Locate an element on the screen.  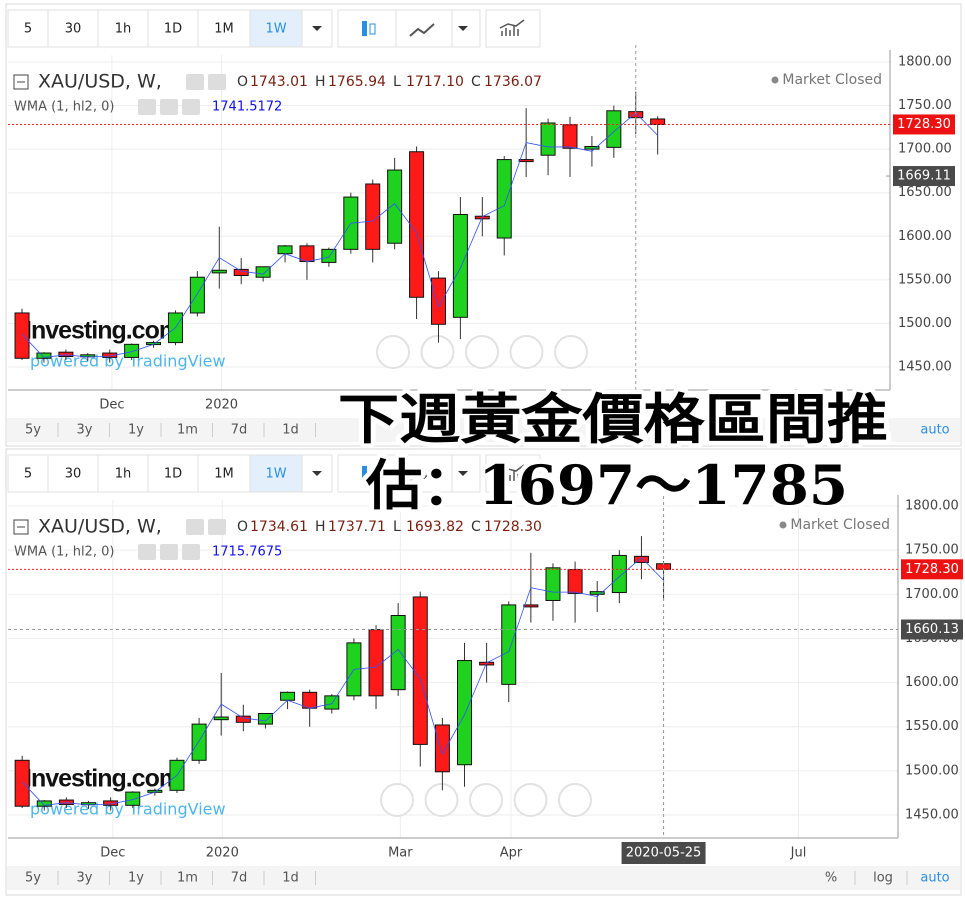
scale-button: log is located at coordinates (883, 878).